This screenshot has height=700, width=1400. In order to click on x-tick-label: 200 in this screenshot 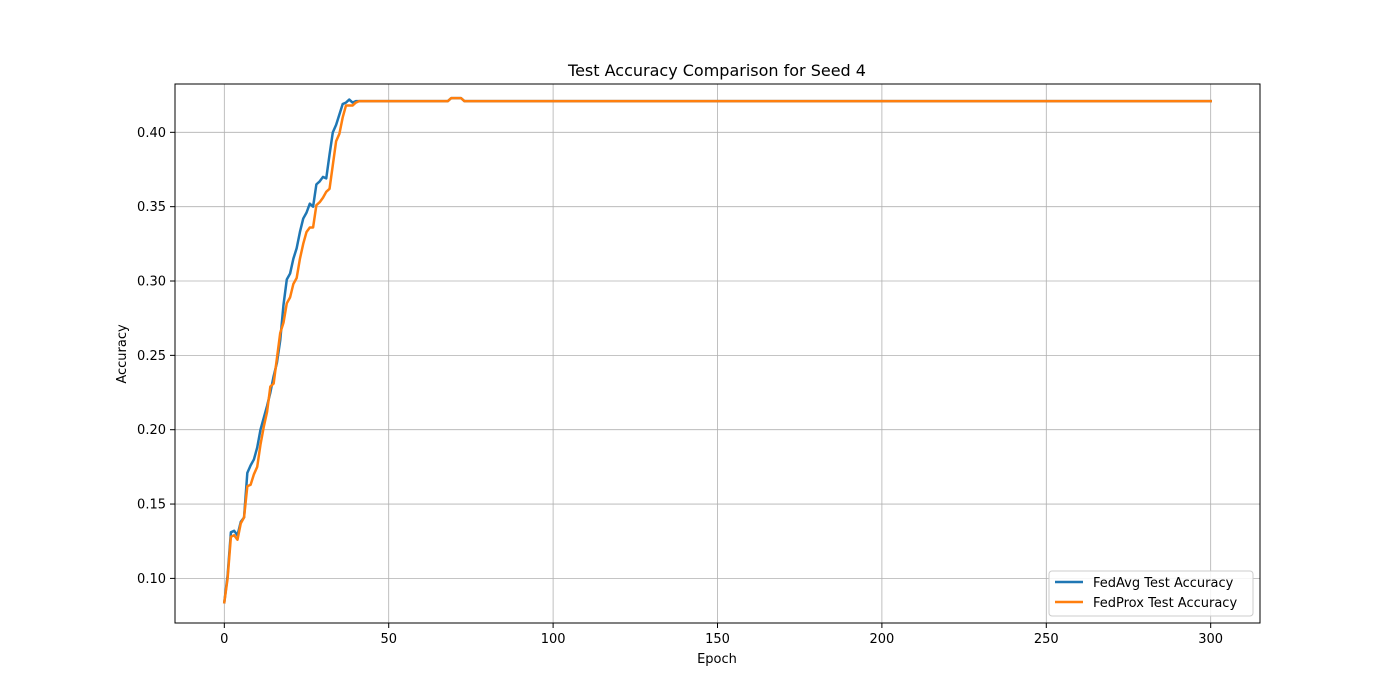, I will do `click(881, 639)`.